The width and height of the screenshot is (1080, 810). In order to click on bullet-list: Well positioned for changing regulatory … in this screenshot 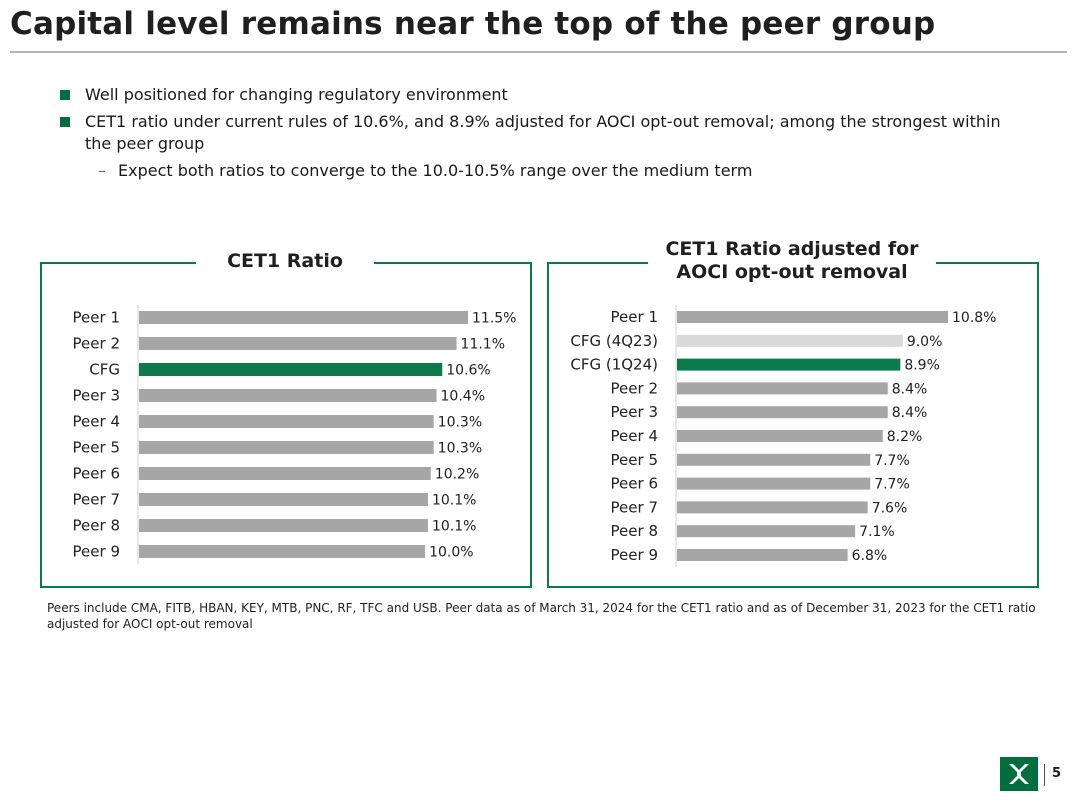, I will do `click(540, 133)`.